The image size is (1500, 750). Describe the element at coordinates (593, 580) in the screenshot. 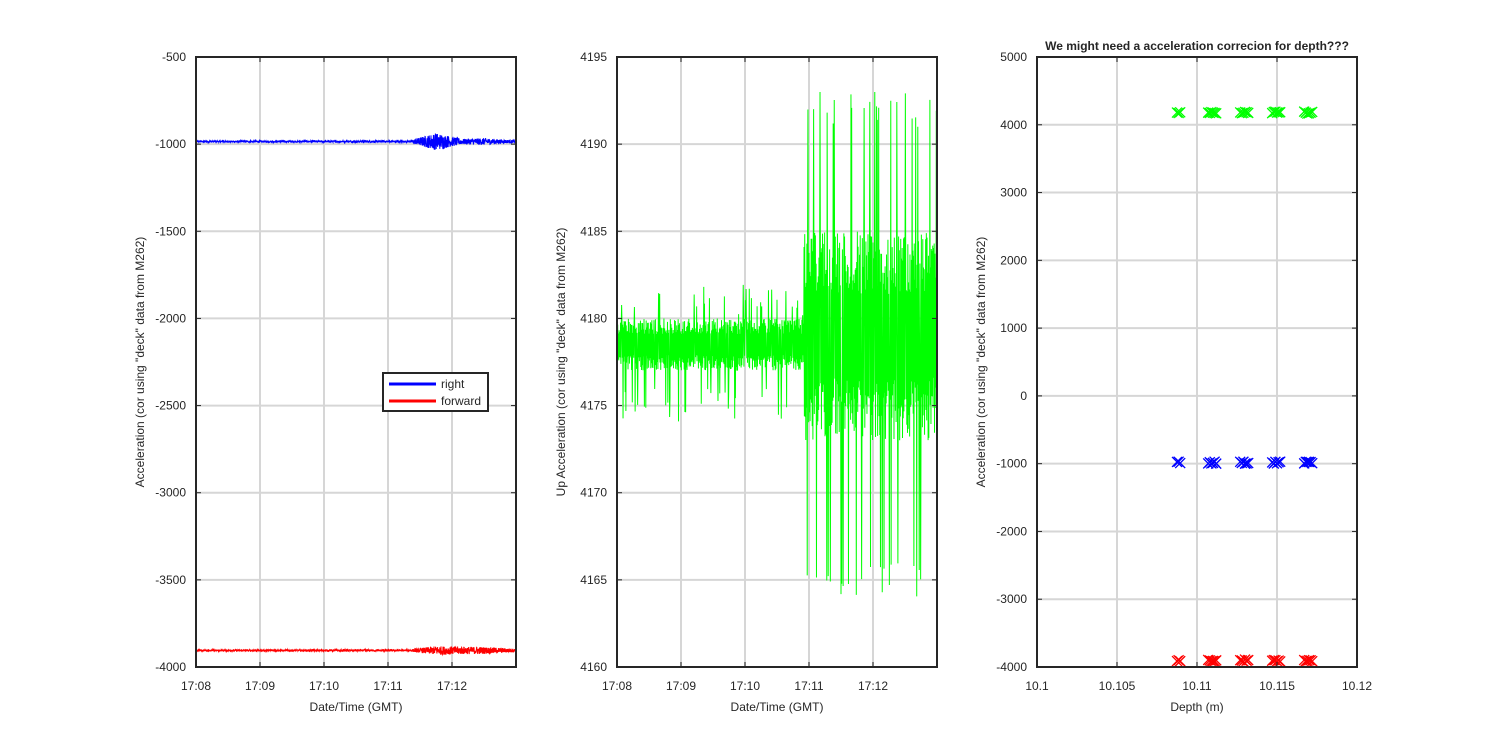

I see `y-tick-label: 4165` at that location.